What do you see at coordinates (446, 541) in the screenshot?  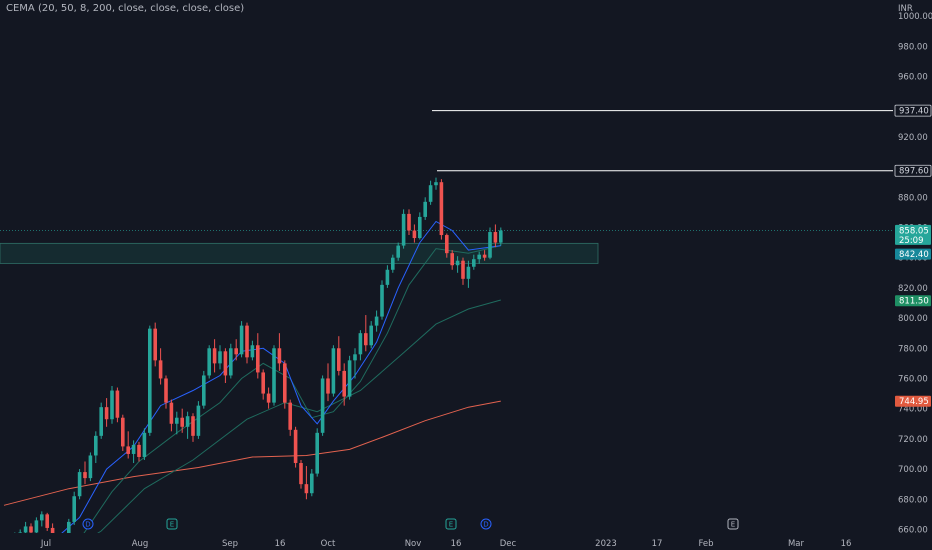 I see `time-axis` at bounding box center [446, 541].